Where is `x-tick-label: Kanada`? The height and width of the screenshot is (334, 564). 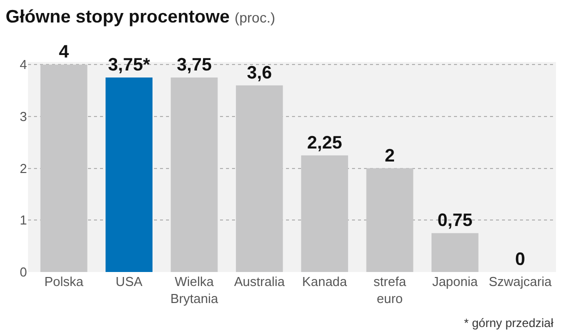 x-tick-label: Kanada is located at coordinates (325, 281).